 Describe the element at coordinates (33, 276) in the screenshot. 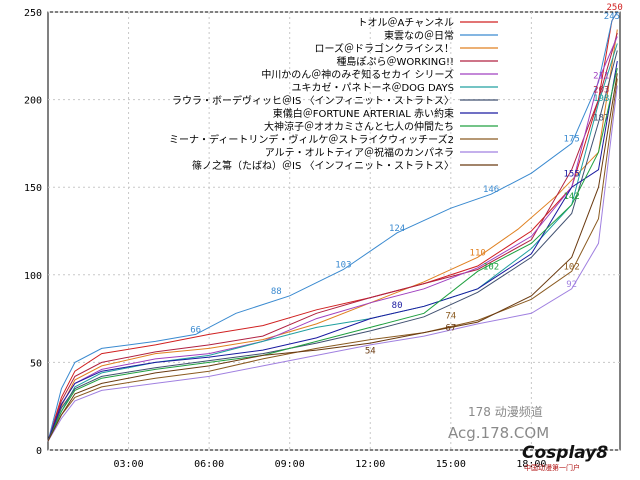

I see `y-tick-label: 100` at that location.